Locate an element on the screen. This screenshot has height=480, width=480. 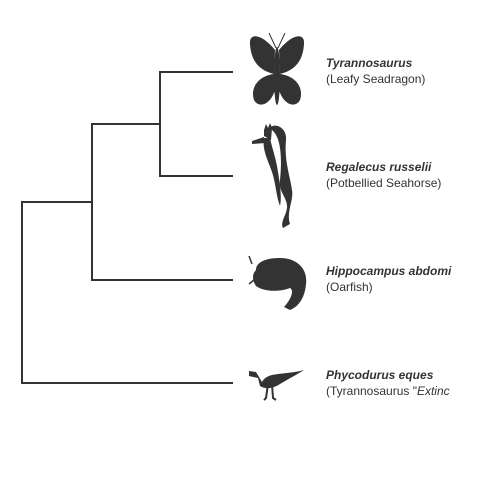
taxon-common-name: (Potbellied Seahorse) is located at coordinates (384, 183).